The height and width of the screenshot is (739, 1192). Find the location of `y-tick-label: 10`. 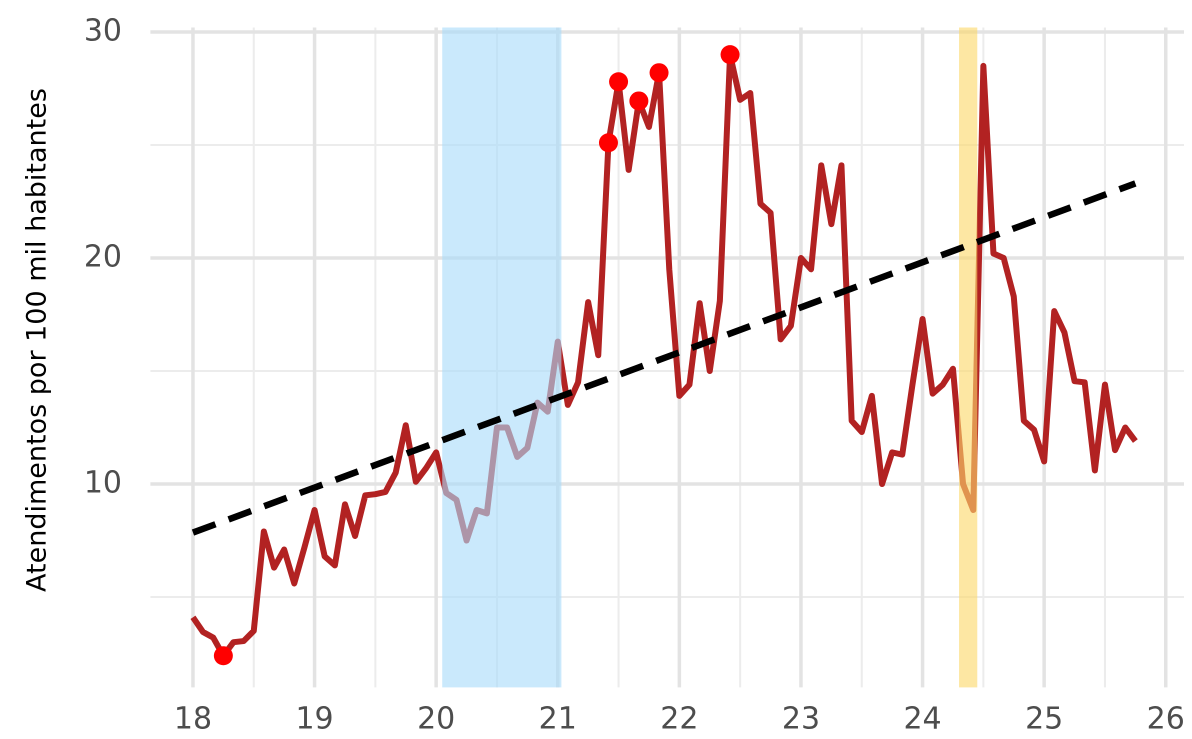

y-tick-label: 10 is located at coordinates (103, 483).